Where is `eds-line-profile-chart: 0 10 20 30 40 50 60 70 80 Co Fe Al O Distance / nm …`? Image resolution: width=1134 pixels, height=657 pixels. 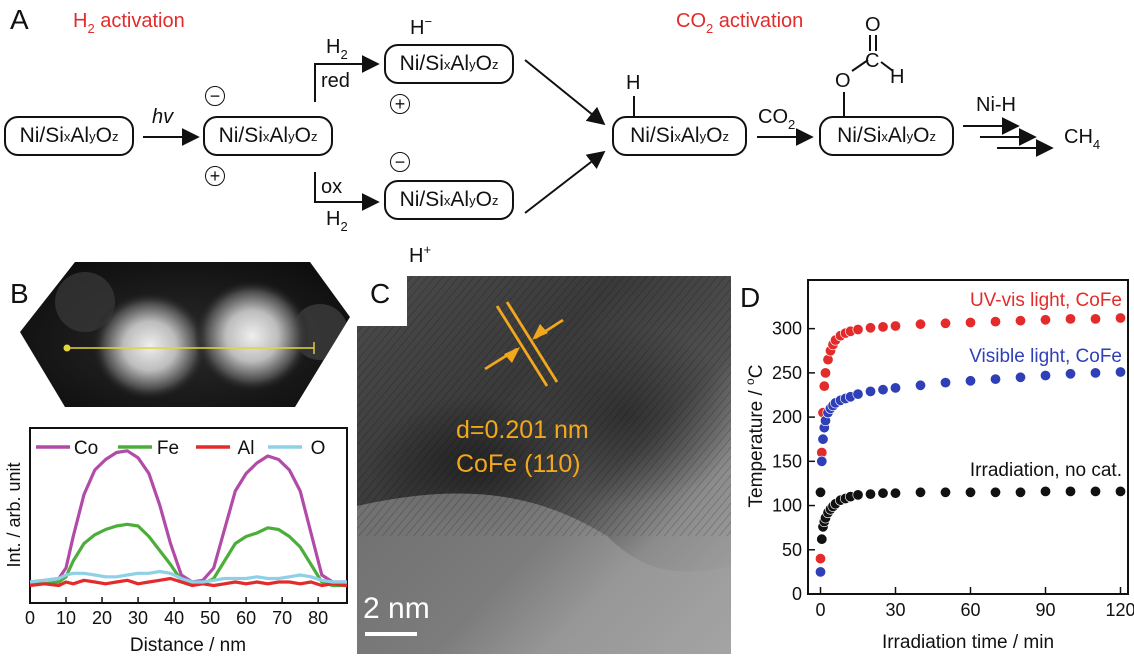
eds-line-profile-chart: 0 10 20 30 40 50 60 70 80 Co Fe Al O Distance / nm … is located at coordinates (180, 541).